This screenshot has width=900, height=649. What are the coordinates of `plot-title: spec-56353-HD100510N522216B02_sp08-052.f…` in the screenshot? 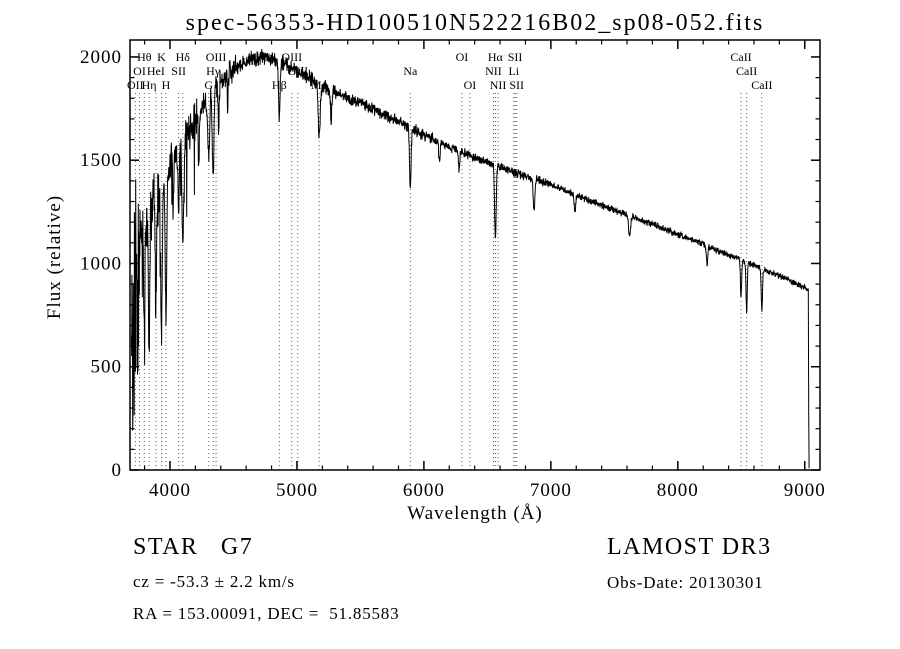 It's located at (475, 23).